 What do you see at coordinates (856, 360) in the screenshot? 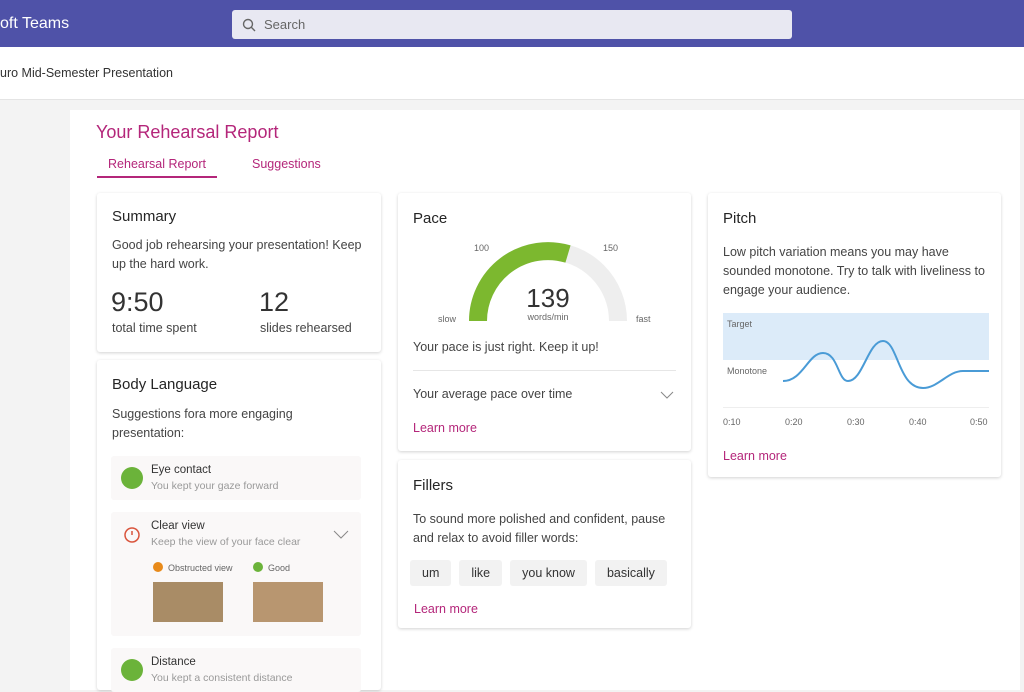
I see `pitch-graph` at bounding box center [856, 360].